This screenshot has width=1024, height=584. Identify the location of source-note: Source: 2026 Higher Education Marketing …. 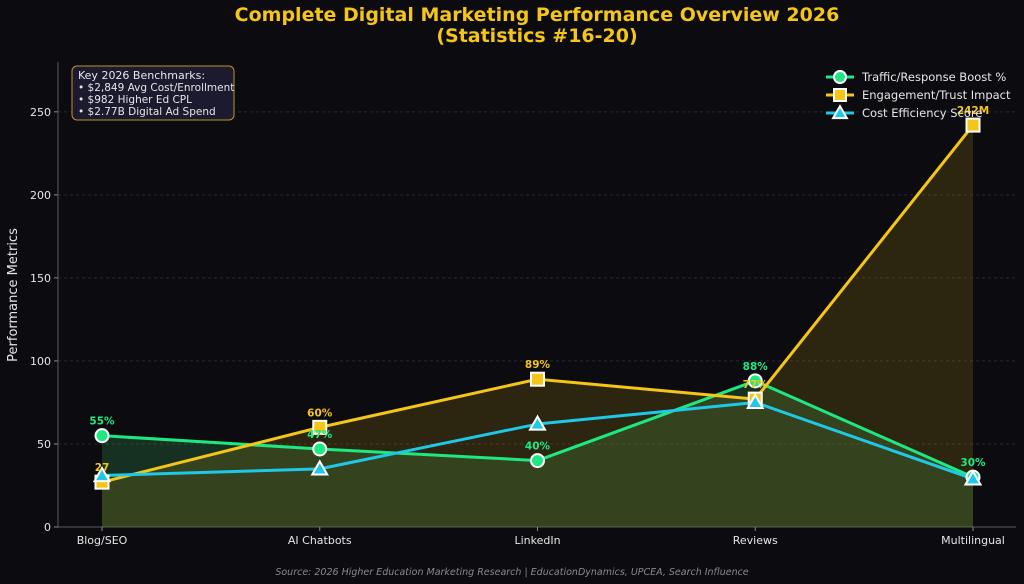
(511, 572).